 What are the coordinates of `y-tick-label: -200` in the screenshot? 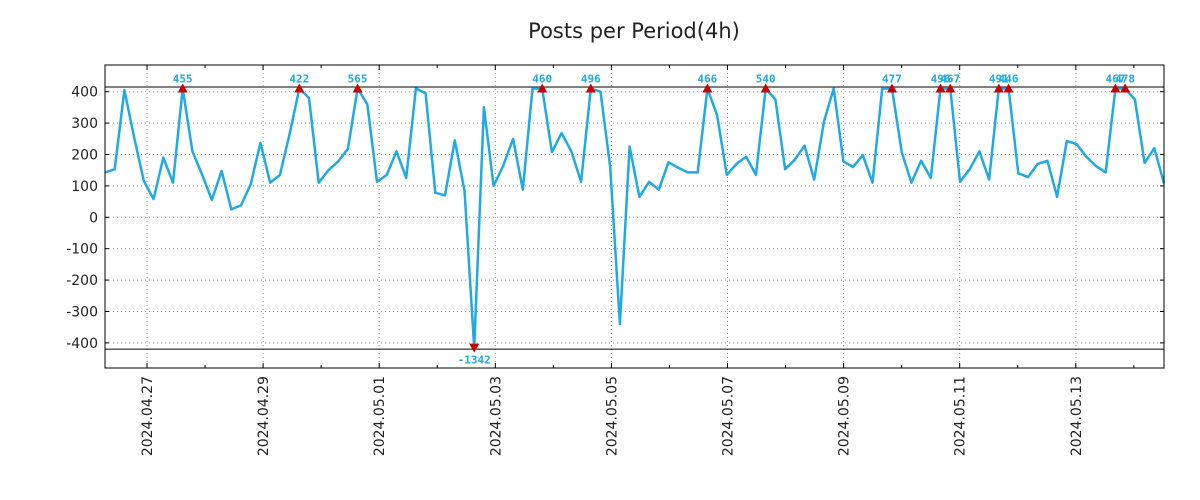 It's located at (82, 281).